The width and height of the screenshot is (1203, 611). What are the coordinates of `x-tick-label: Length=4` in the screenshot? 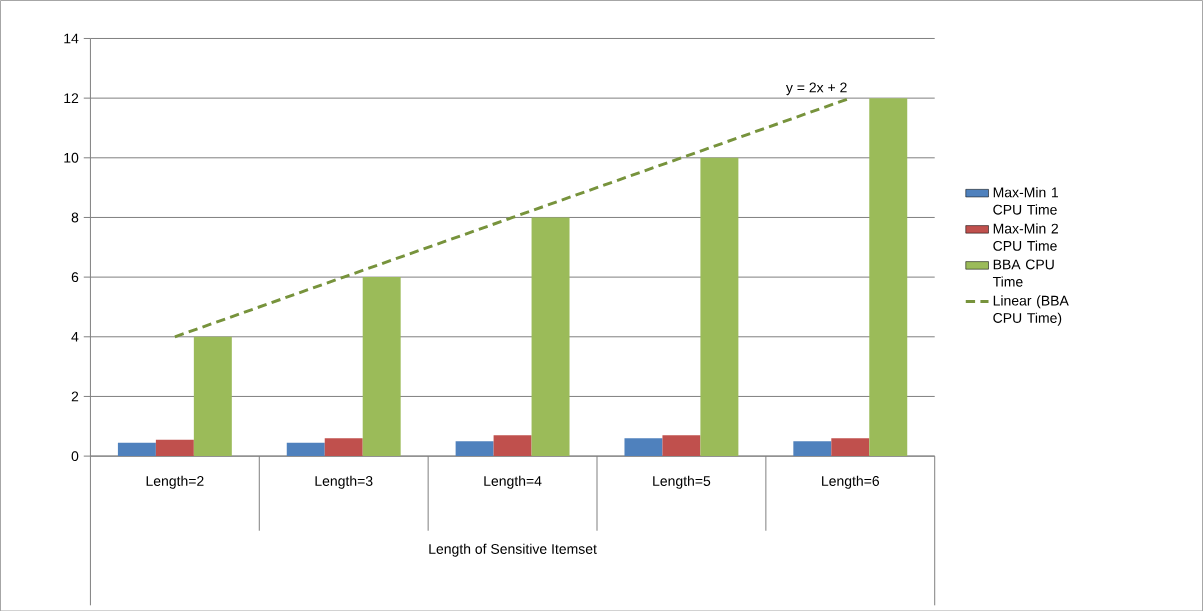 It's located at (513, 482).